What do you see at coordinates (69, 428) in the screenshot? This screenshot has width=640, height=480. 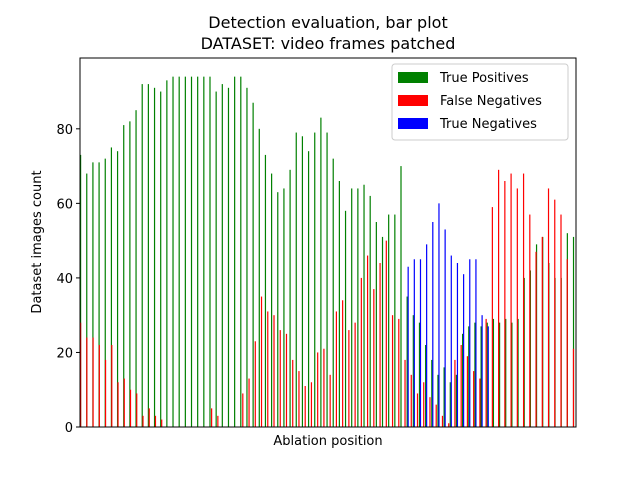 I see `y-tick-label-0: 0` at bounding box center [69, 428].